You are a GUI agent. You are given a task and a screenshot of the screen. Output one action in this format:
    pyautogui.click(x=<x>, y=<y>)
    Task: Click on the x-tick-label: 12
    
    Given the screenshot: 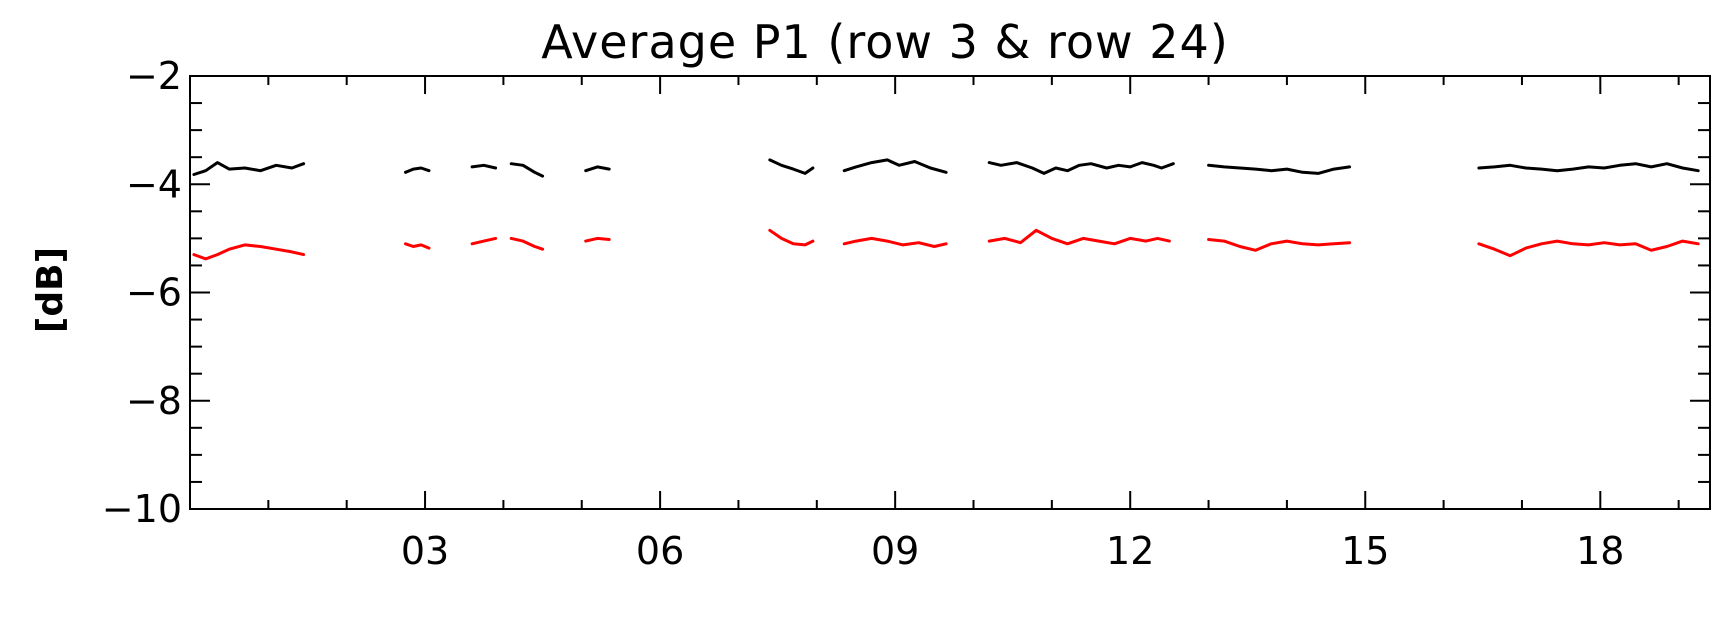 What is the action you would take?
    pyautogui.click(x=1130, y=551)
    